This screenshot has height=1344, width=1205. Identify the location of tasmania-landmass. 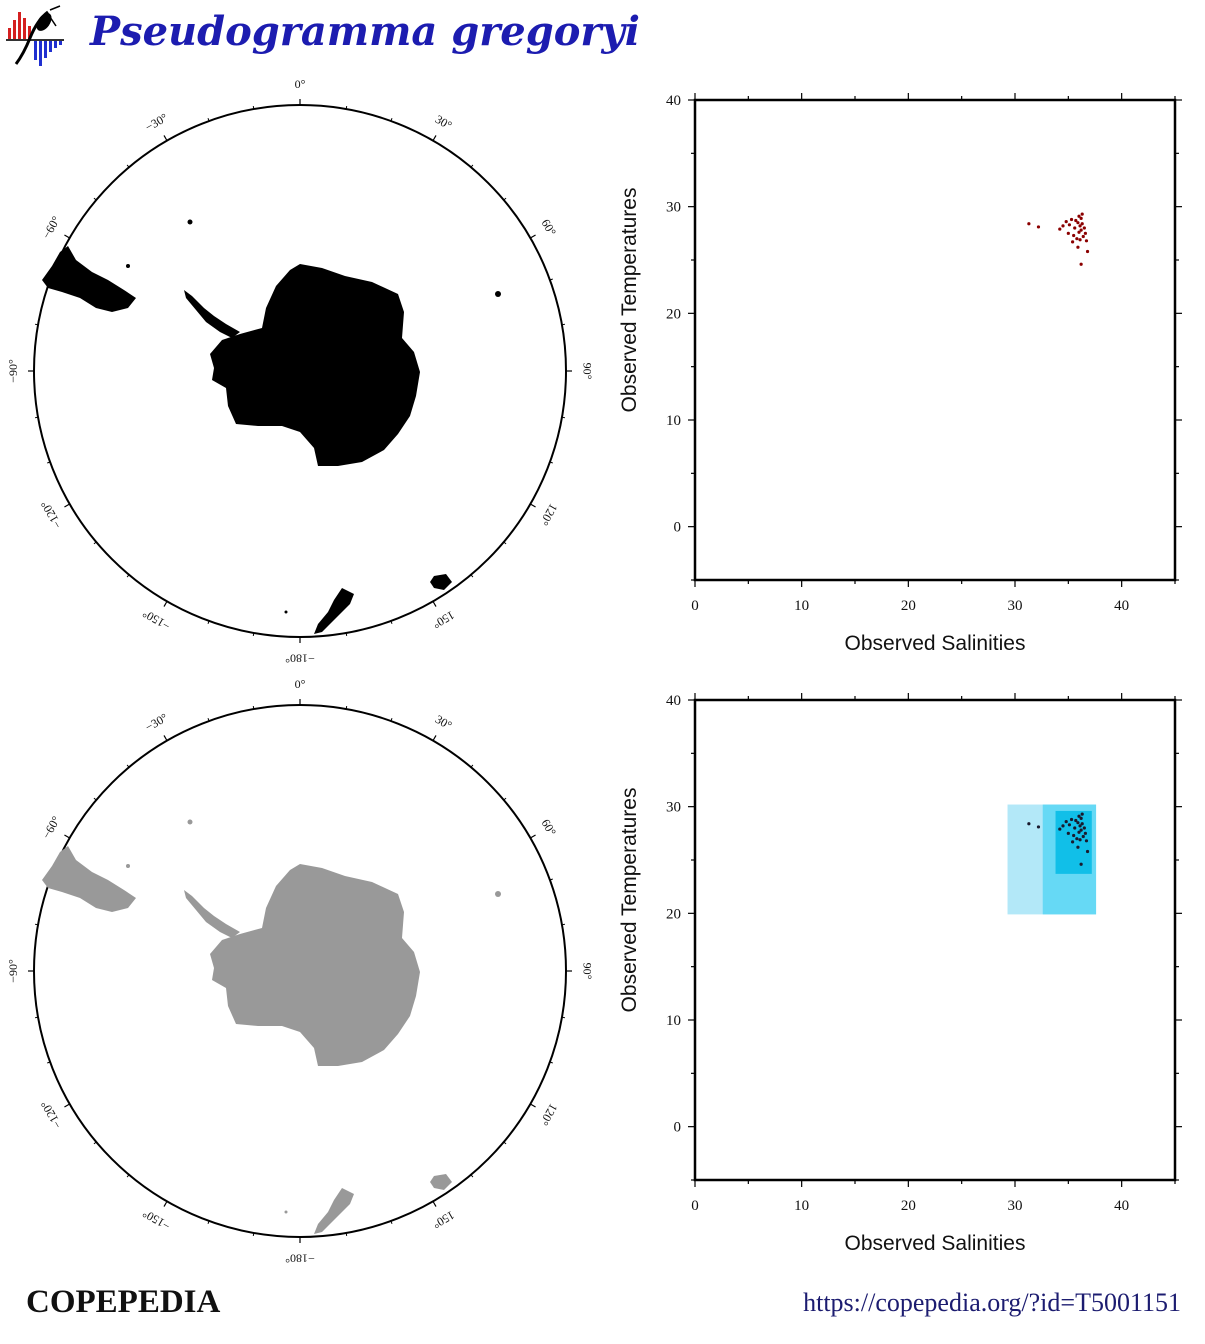
(441, 1182).